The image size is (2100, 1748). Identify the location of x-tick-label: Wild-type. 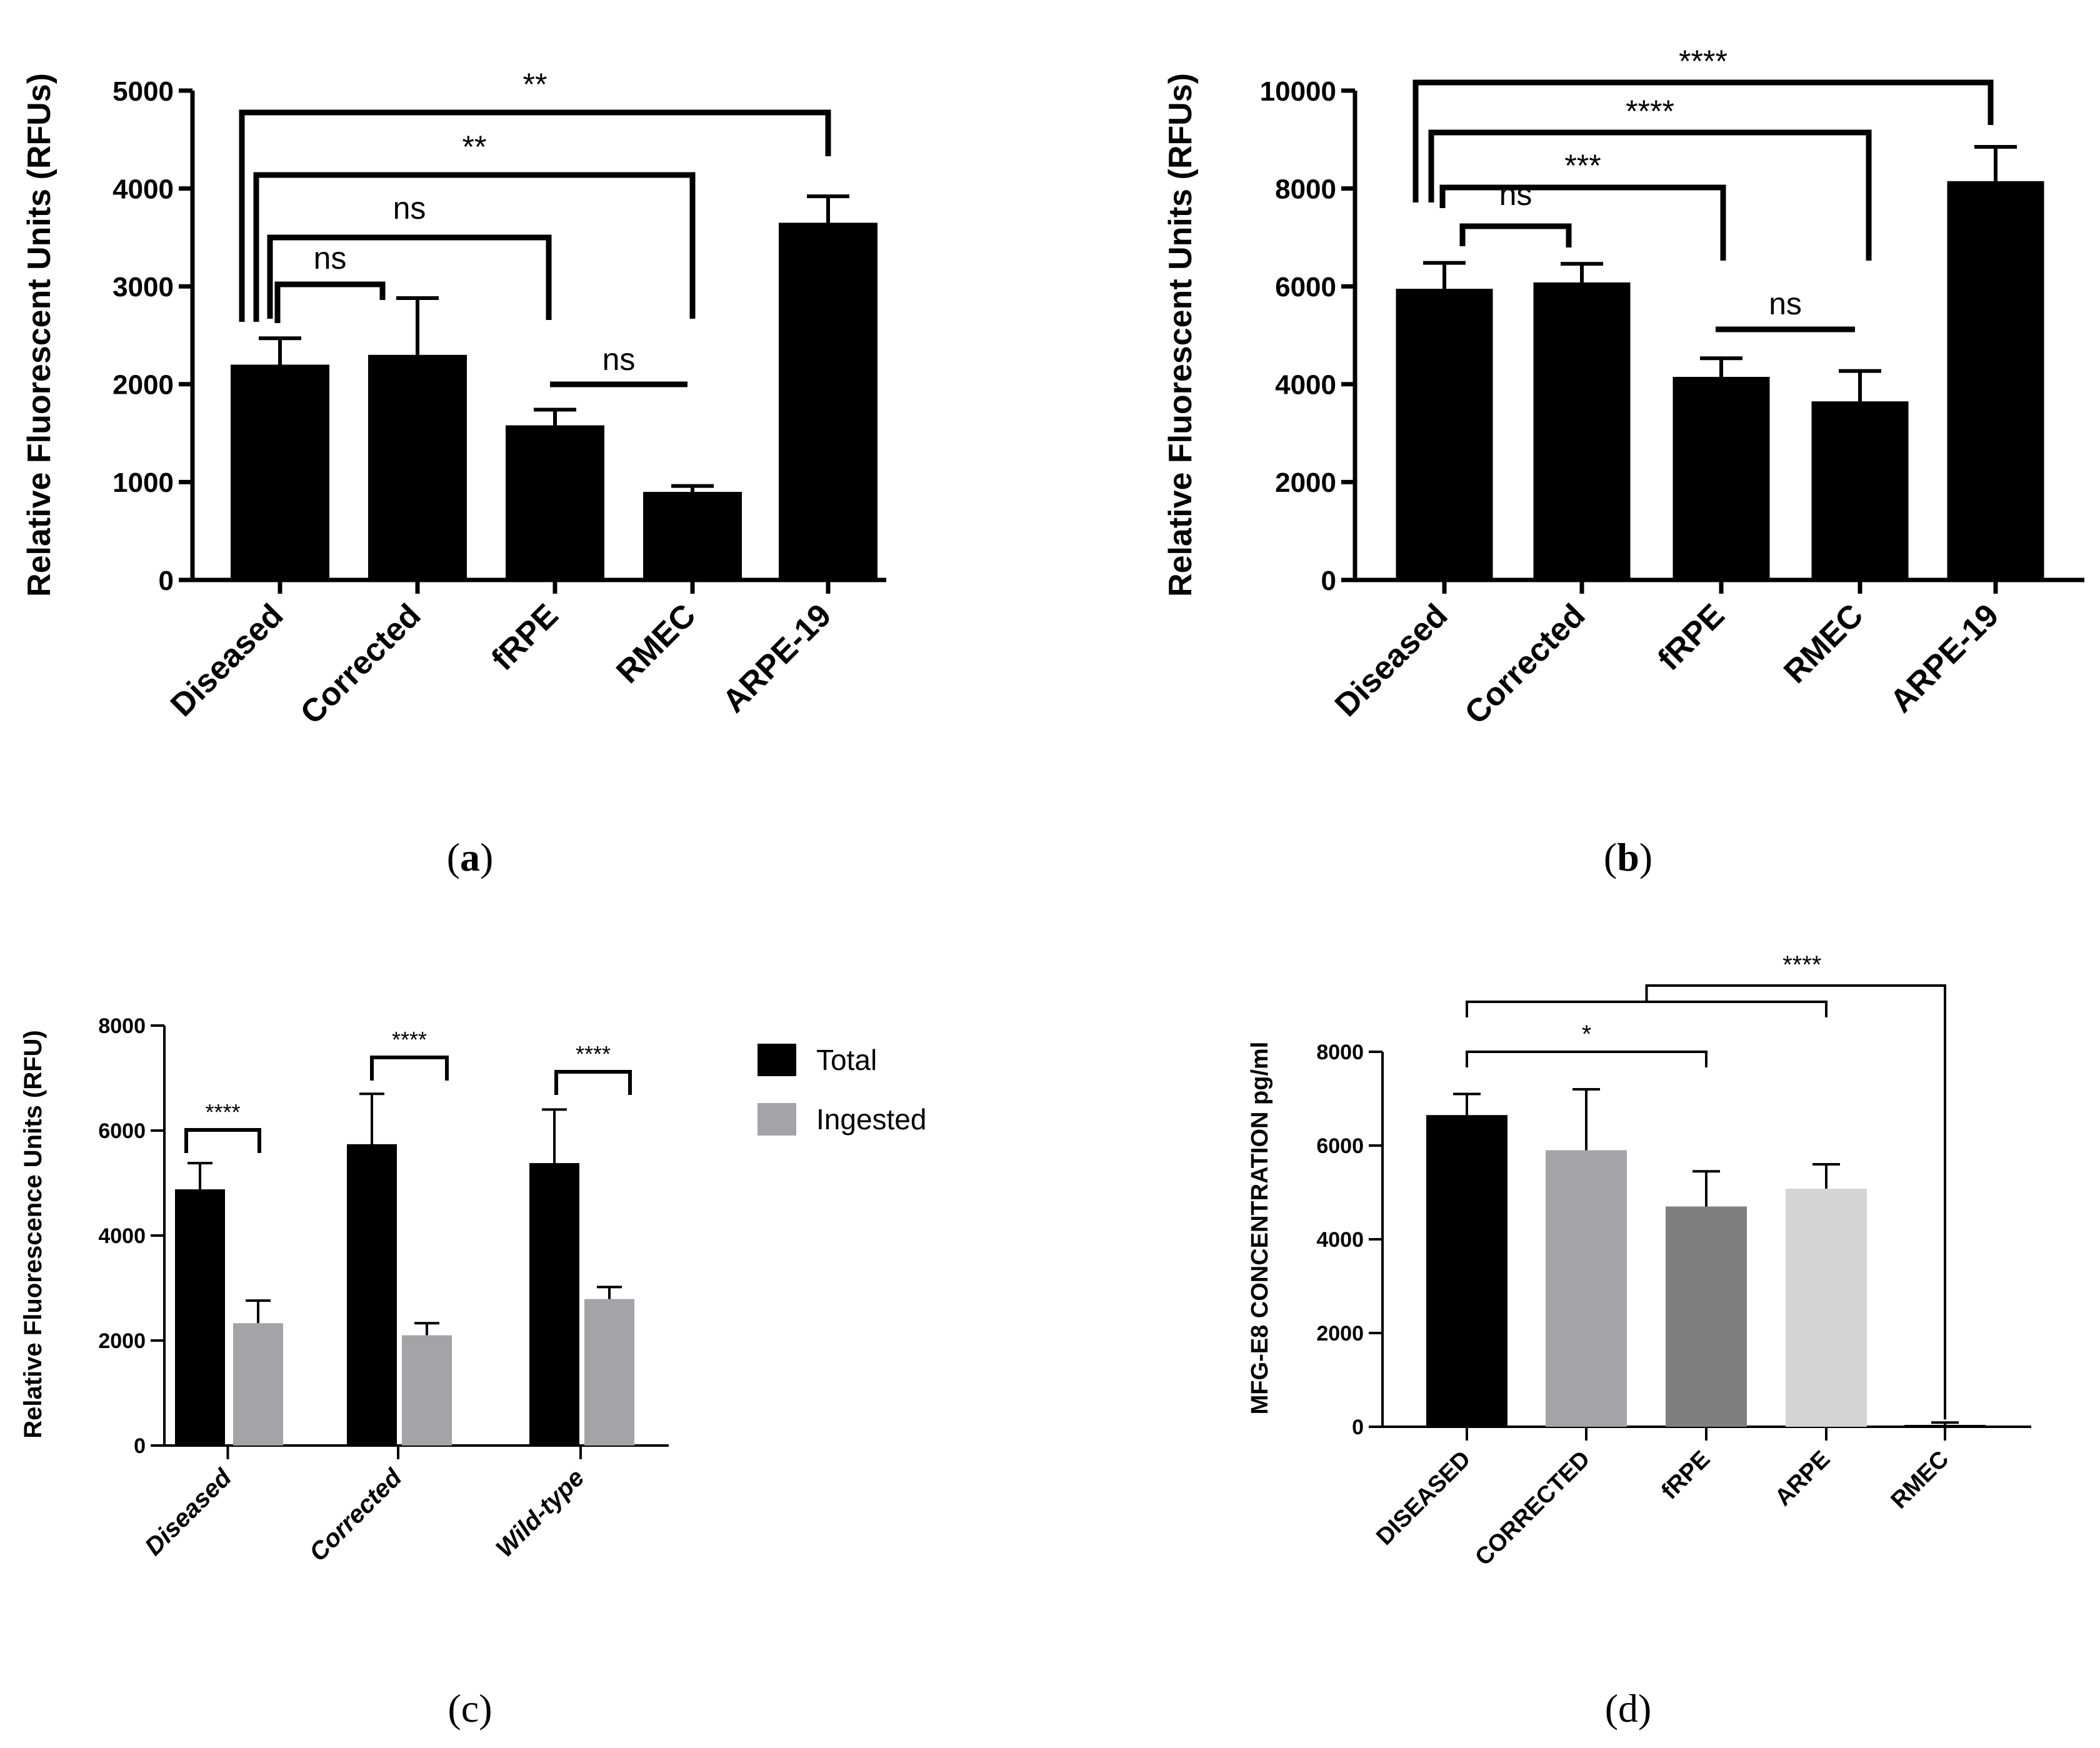
(540, 1513).